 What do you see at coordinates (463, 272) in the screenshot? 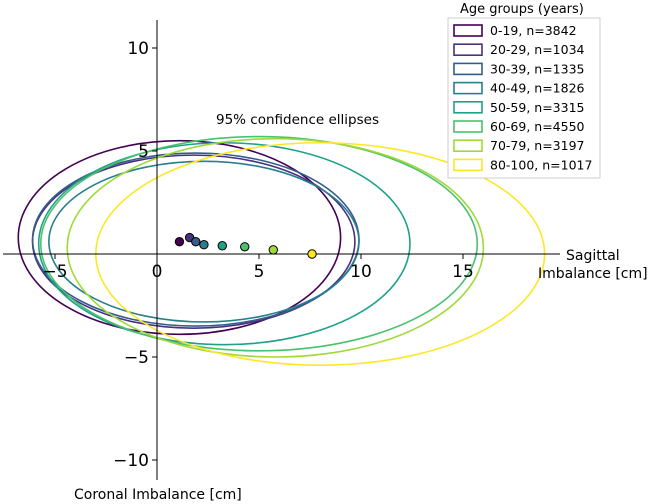
I see `x-tick-label: 15` at bounding box center [463, 272].